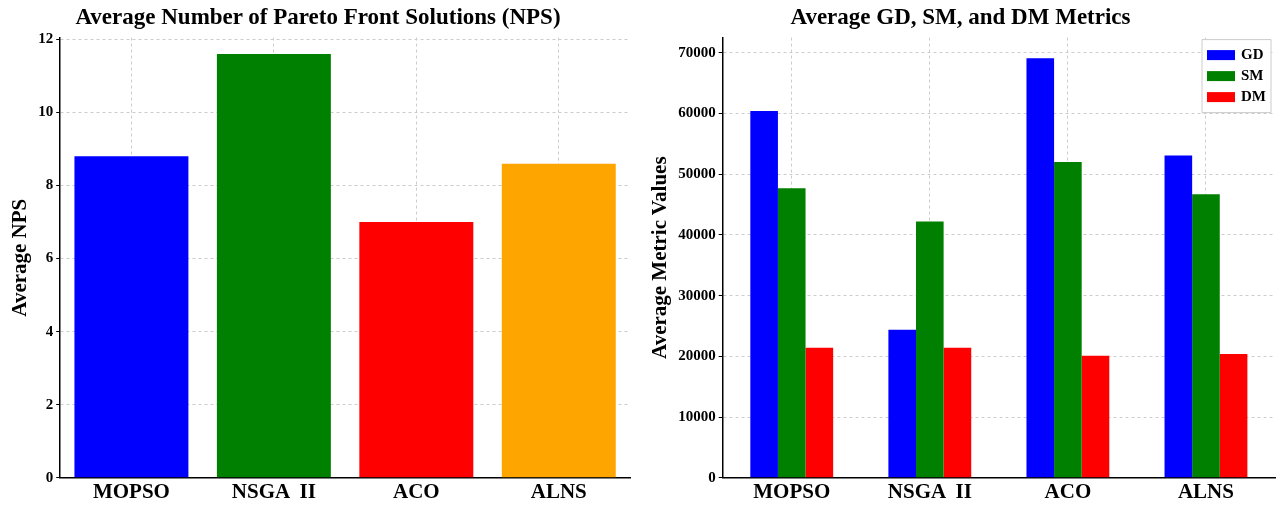 The image size is (1285, 511). Describe the element at coordinates (960, 16) in the screenshot. I see `chart-title: Average GD, SM, and DM Metrics` at that location.